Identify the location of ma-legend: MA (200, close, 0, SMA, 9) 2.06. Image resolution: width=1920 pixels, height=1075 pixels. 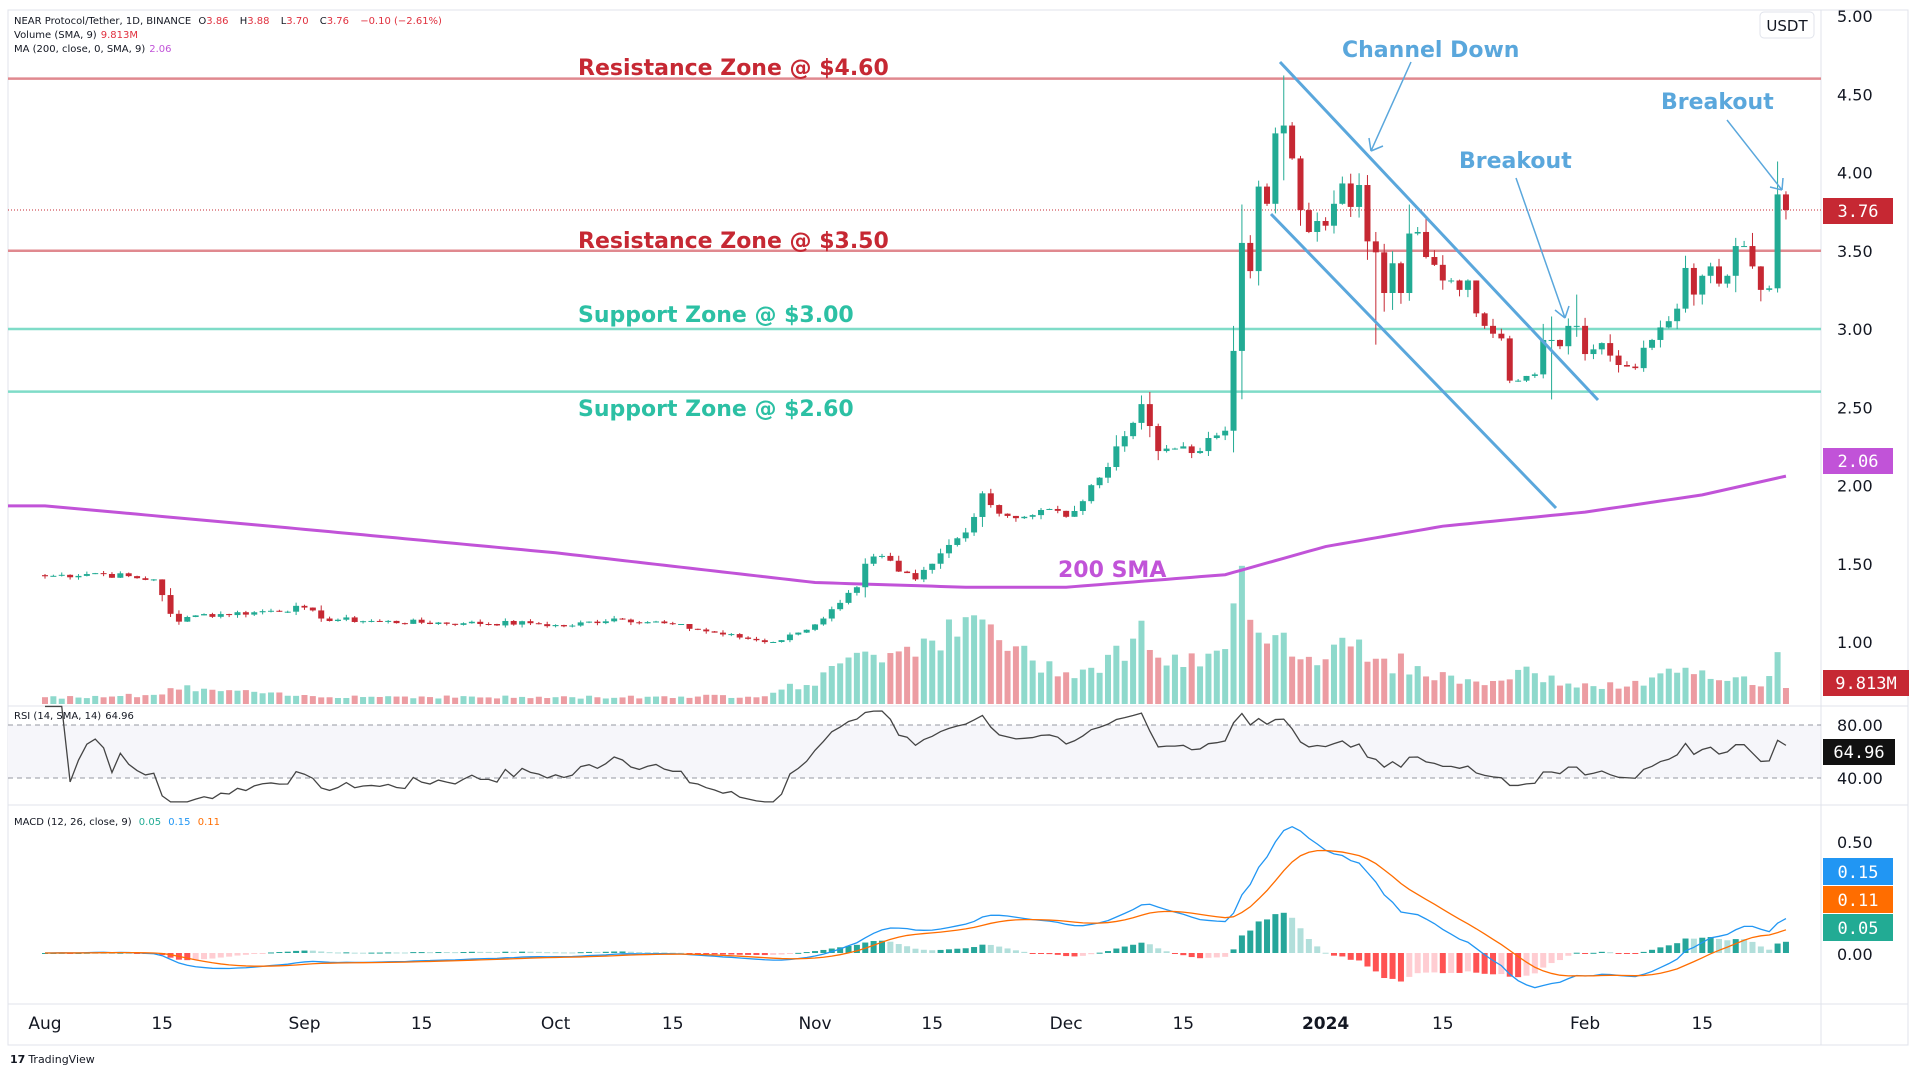
(95, 49).